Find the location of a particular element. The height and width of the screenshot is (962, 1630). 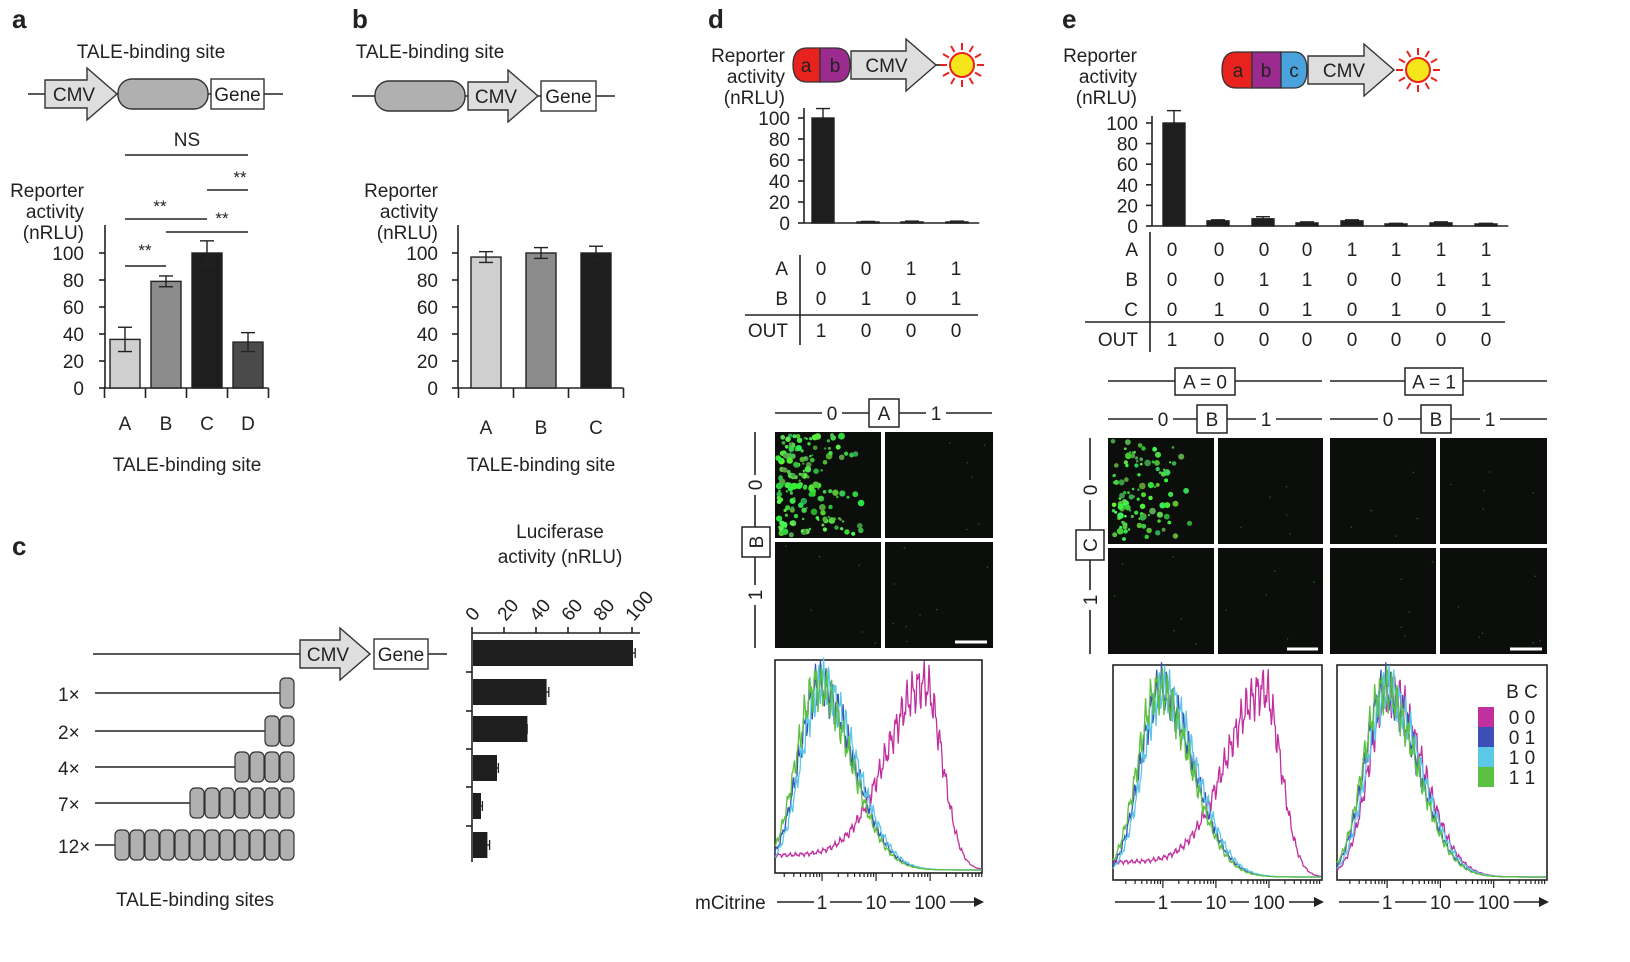

panel-e-microscopy: A = 0 A = 1 0 1 B 0 1 B 0 1 C is located at coordinates (1311, 510).